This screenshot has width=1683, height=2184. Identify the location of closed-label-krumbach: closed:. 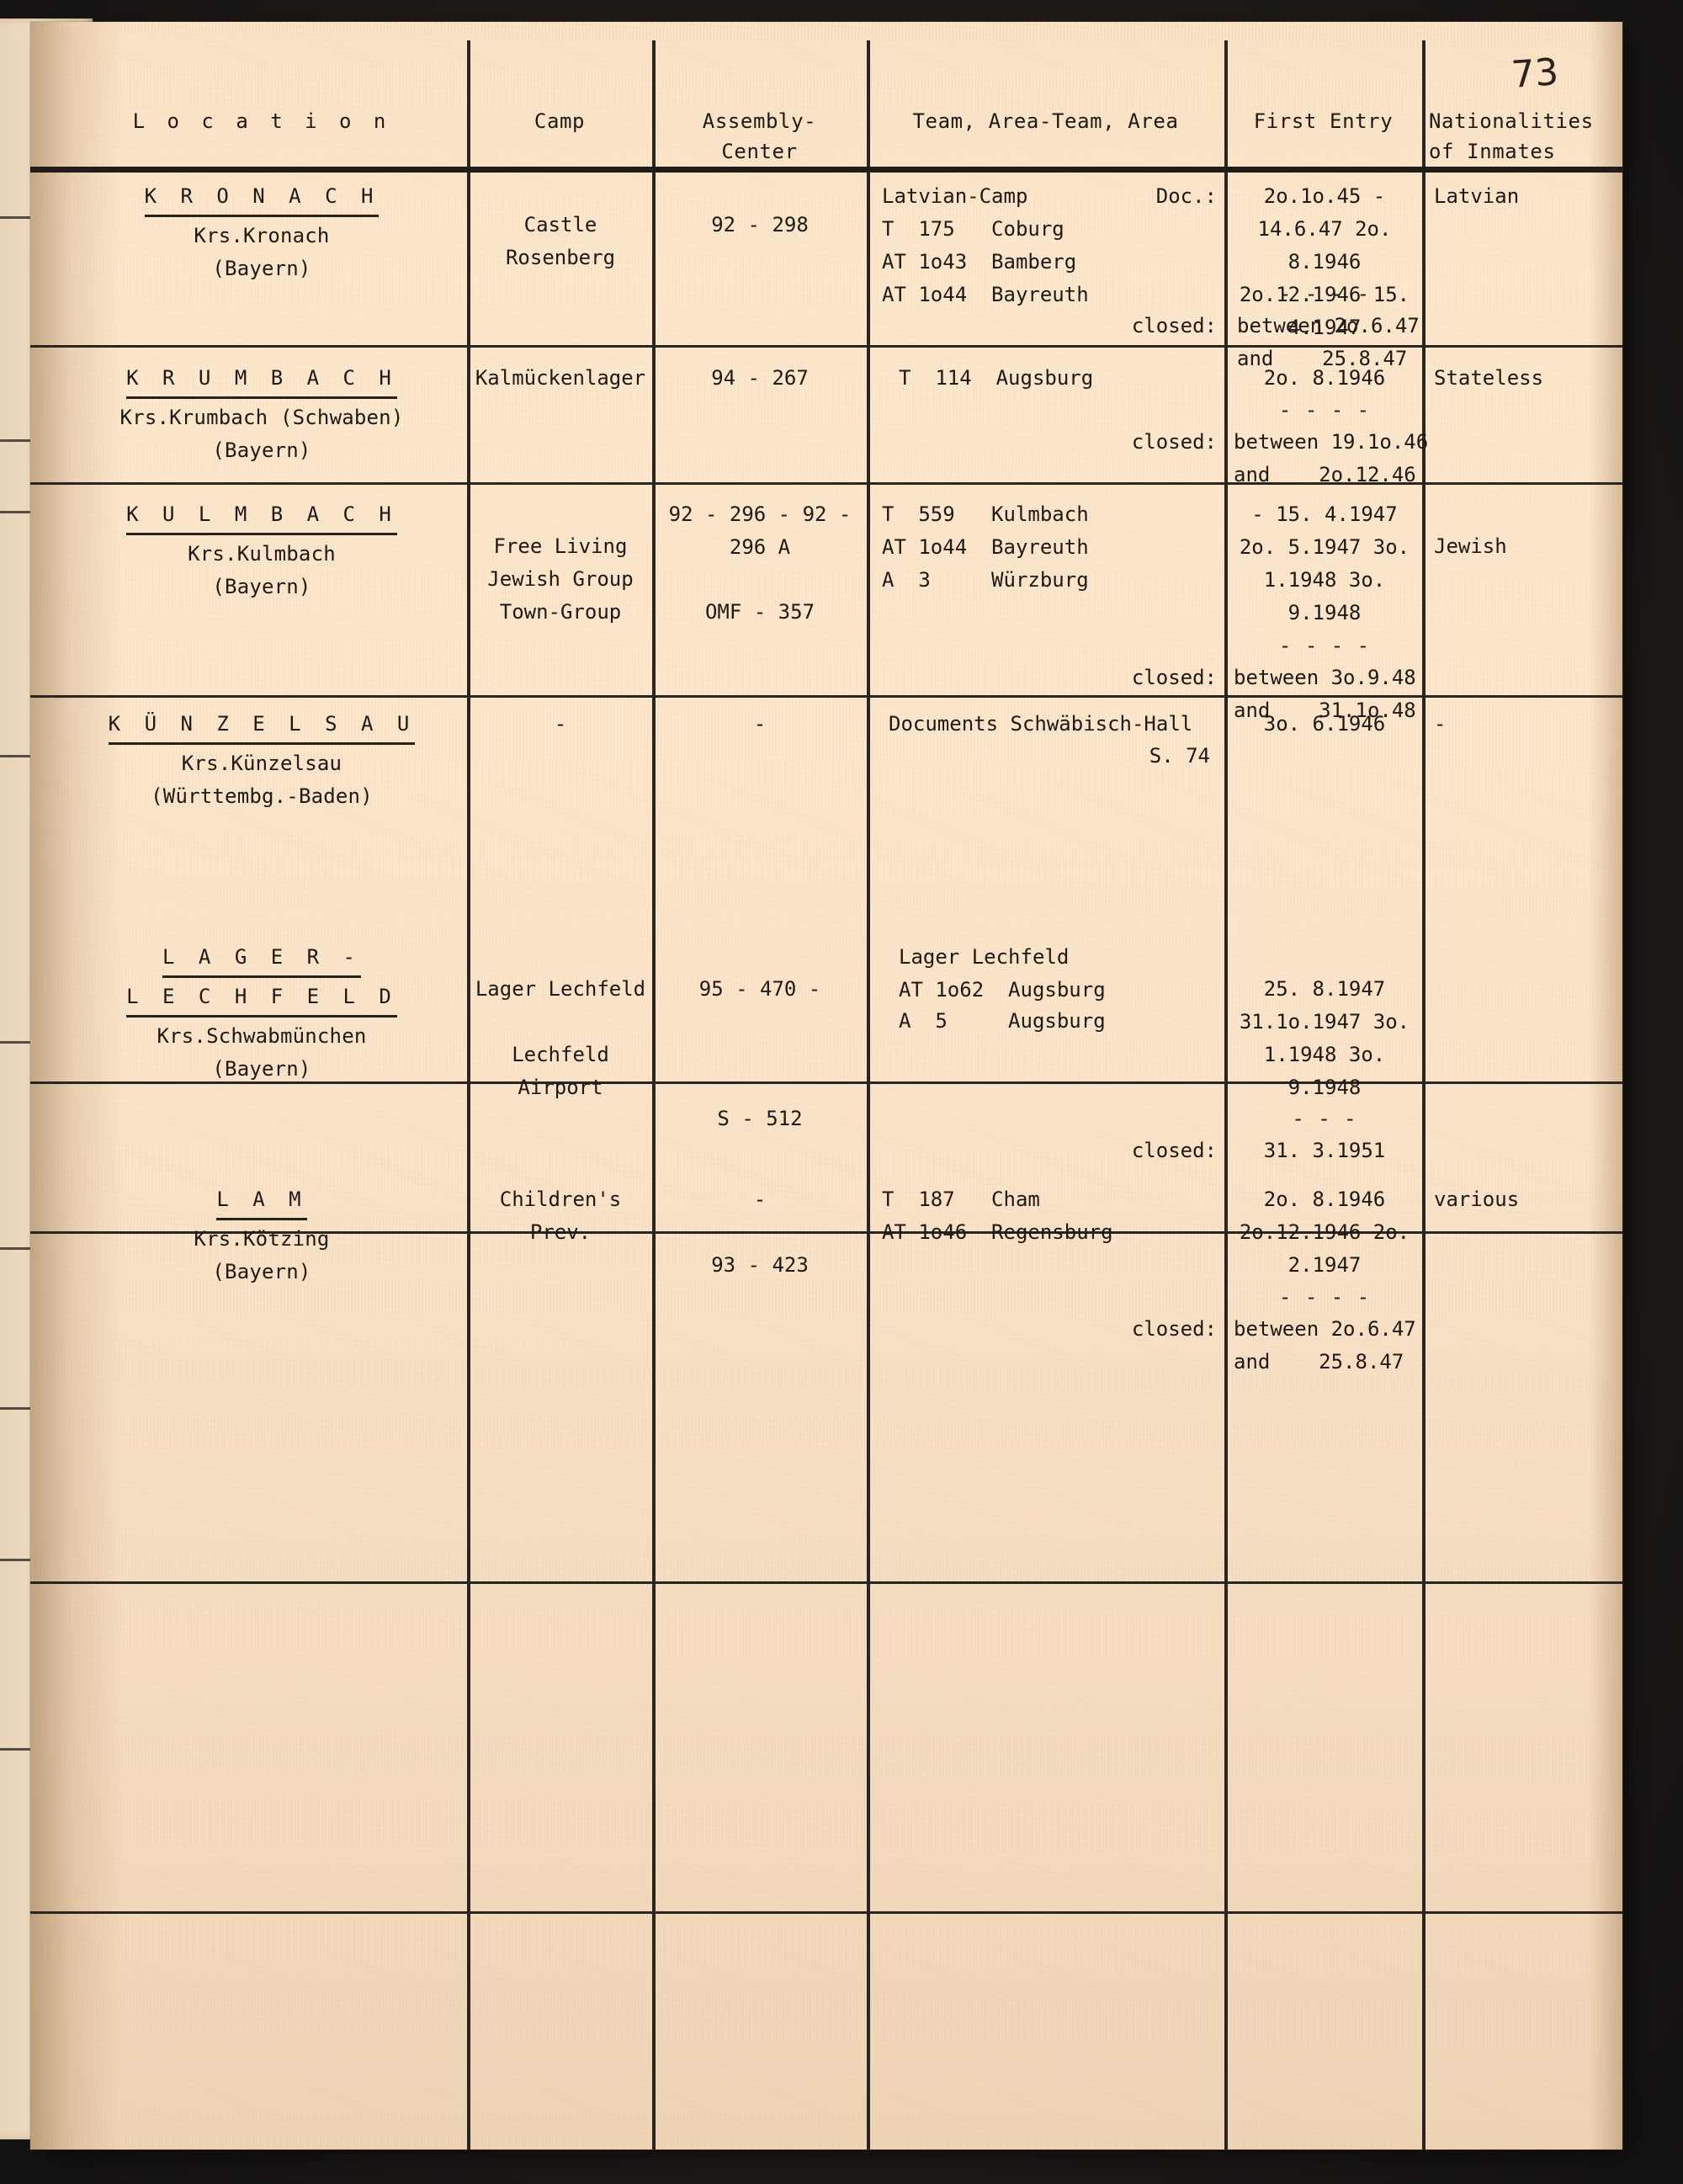
(1174, 442).